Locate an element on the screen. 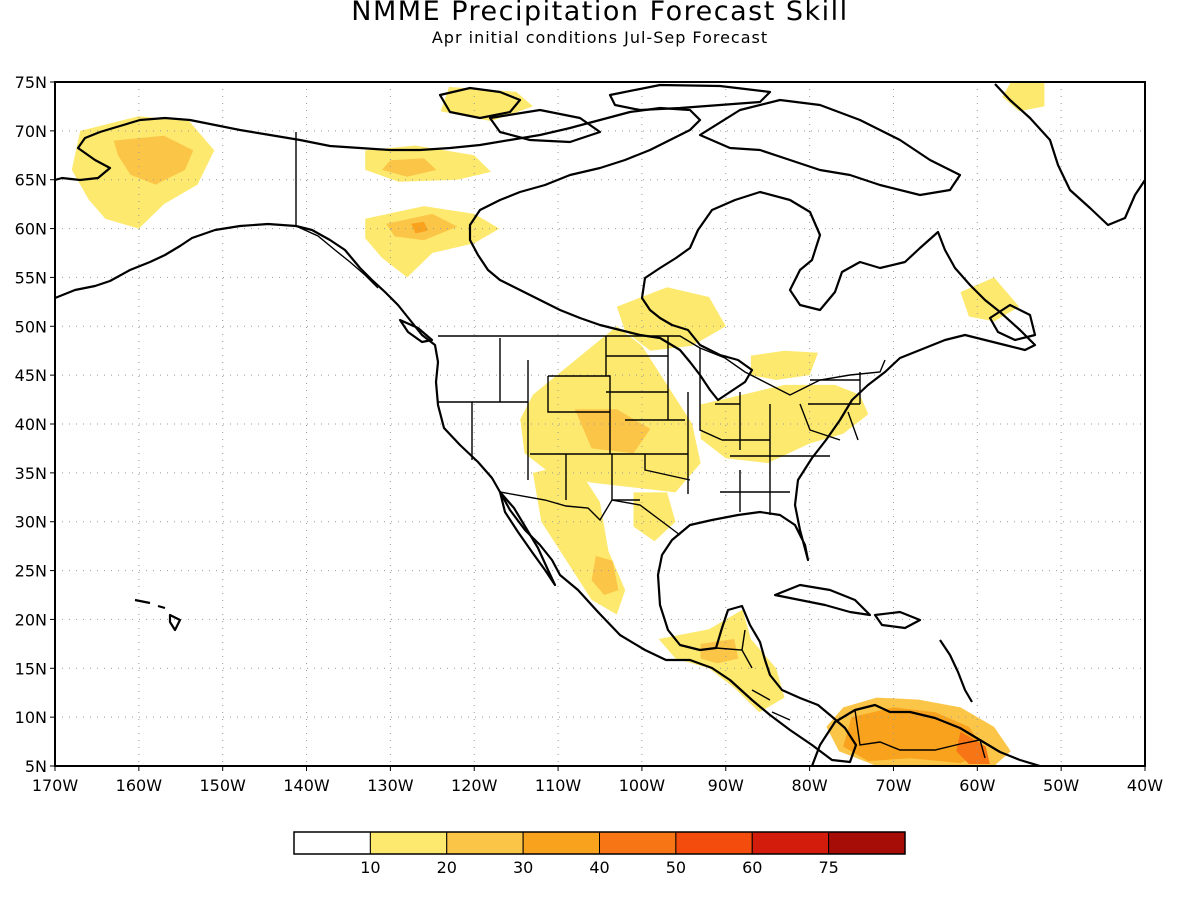  skill-region-mexico-core is located at coordinates (605, 575).